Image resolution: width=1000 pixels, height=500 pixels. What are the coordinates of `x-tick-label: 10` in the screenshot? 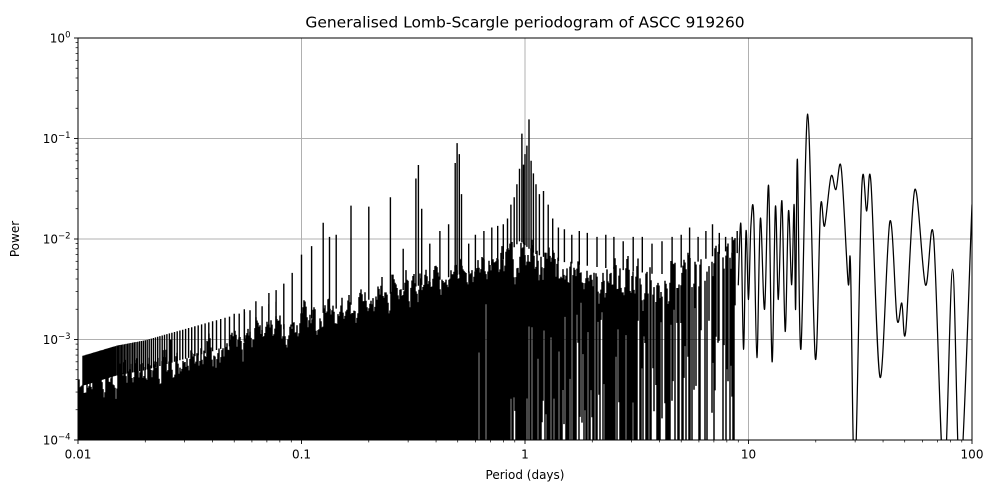 It's located at (748, 455).